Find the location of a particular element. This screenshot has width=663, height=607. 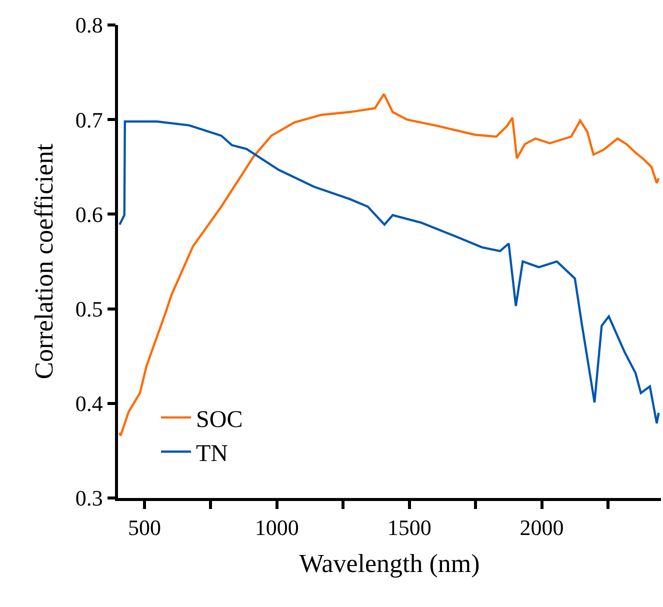

x-axis-title: Wavelength (nm) is located at coordinates (389, 563).